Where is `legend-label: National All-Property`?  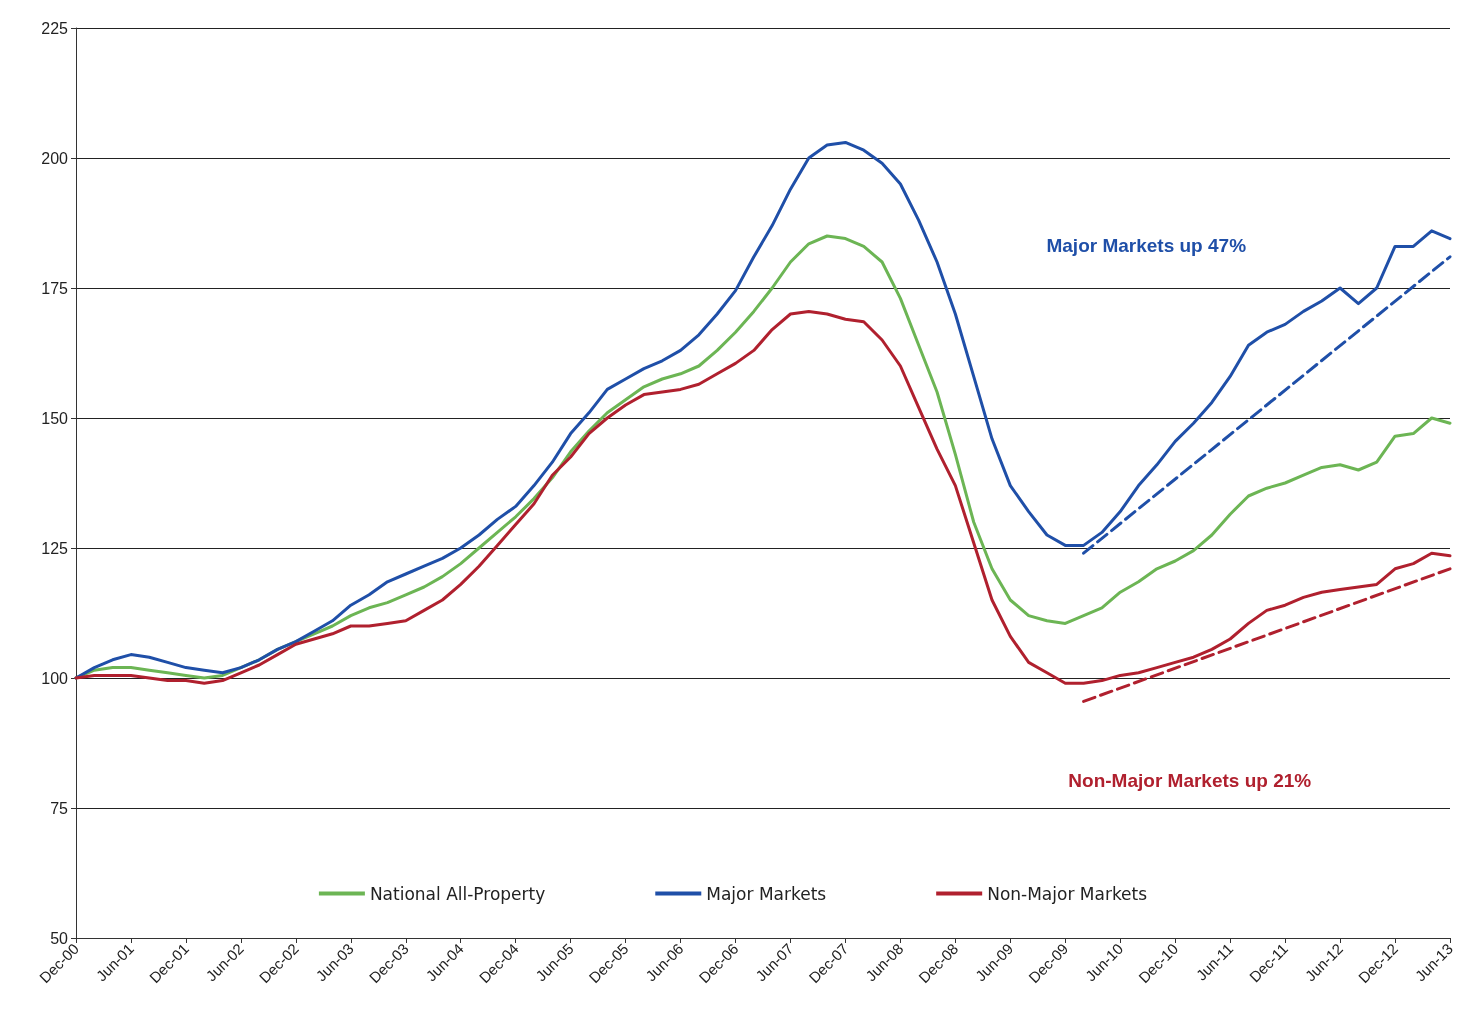
legend-label: National All-Property is located at coordinates (457, 893).